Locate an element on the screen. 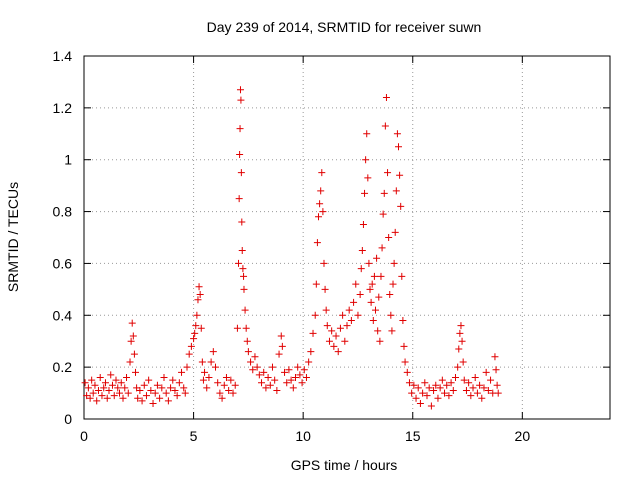 This screenshot has height=480, width=640. y-tick-label: 0.8 is located at coordinates (63, 212).